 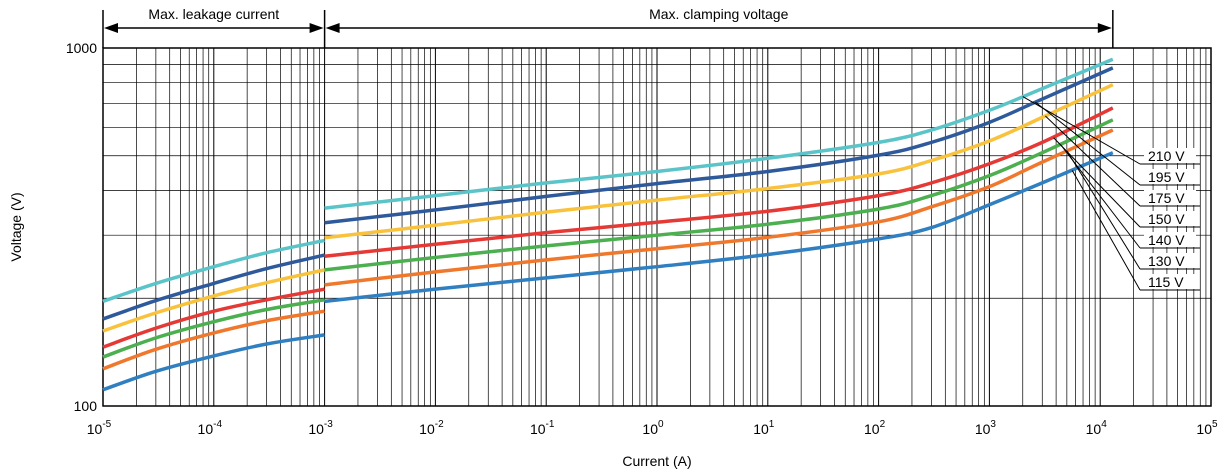 I want to click on y-axis-label: Voltage (V), so click(x=16, y=226).